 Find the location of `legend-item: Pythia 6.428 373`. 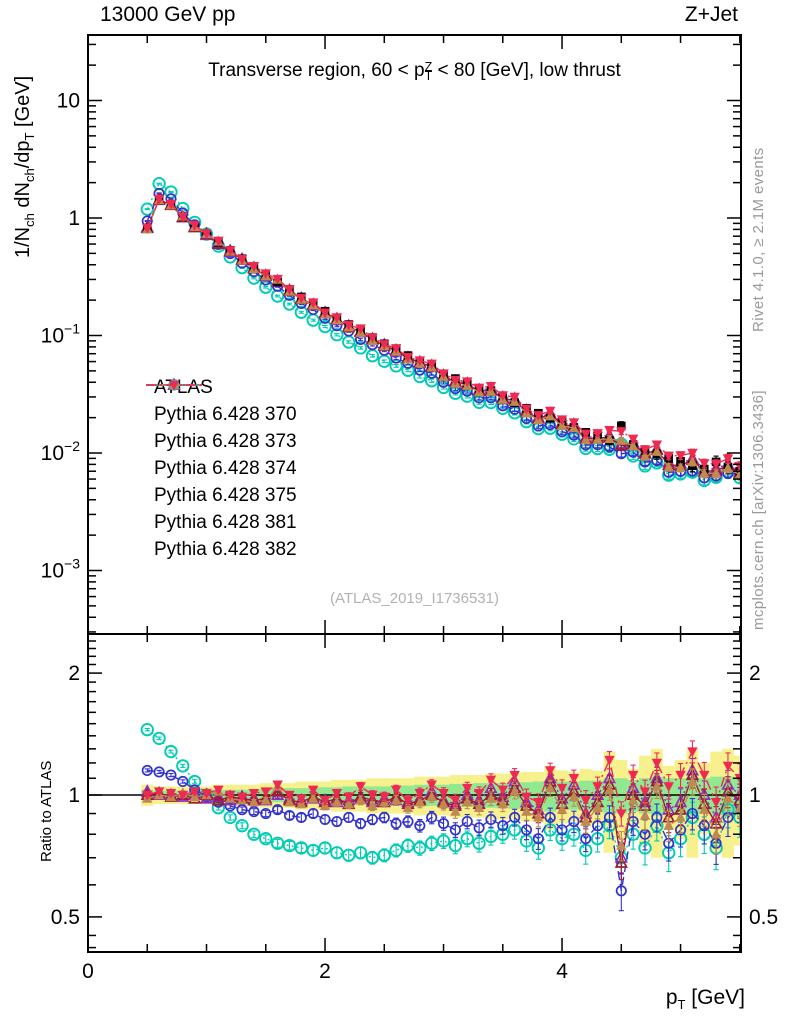

legend-item: Pythia 6.428 373 is located at coordinates (221, 416).